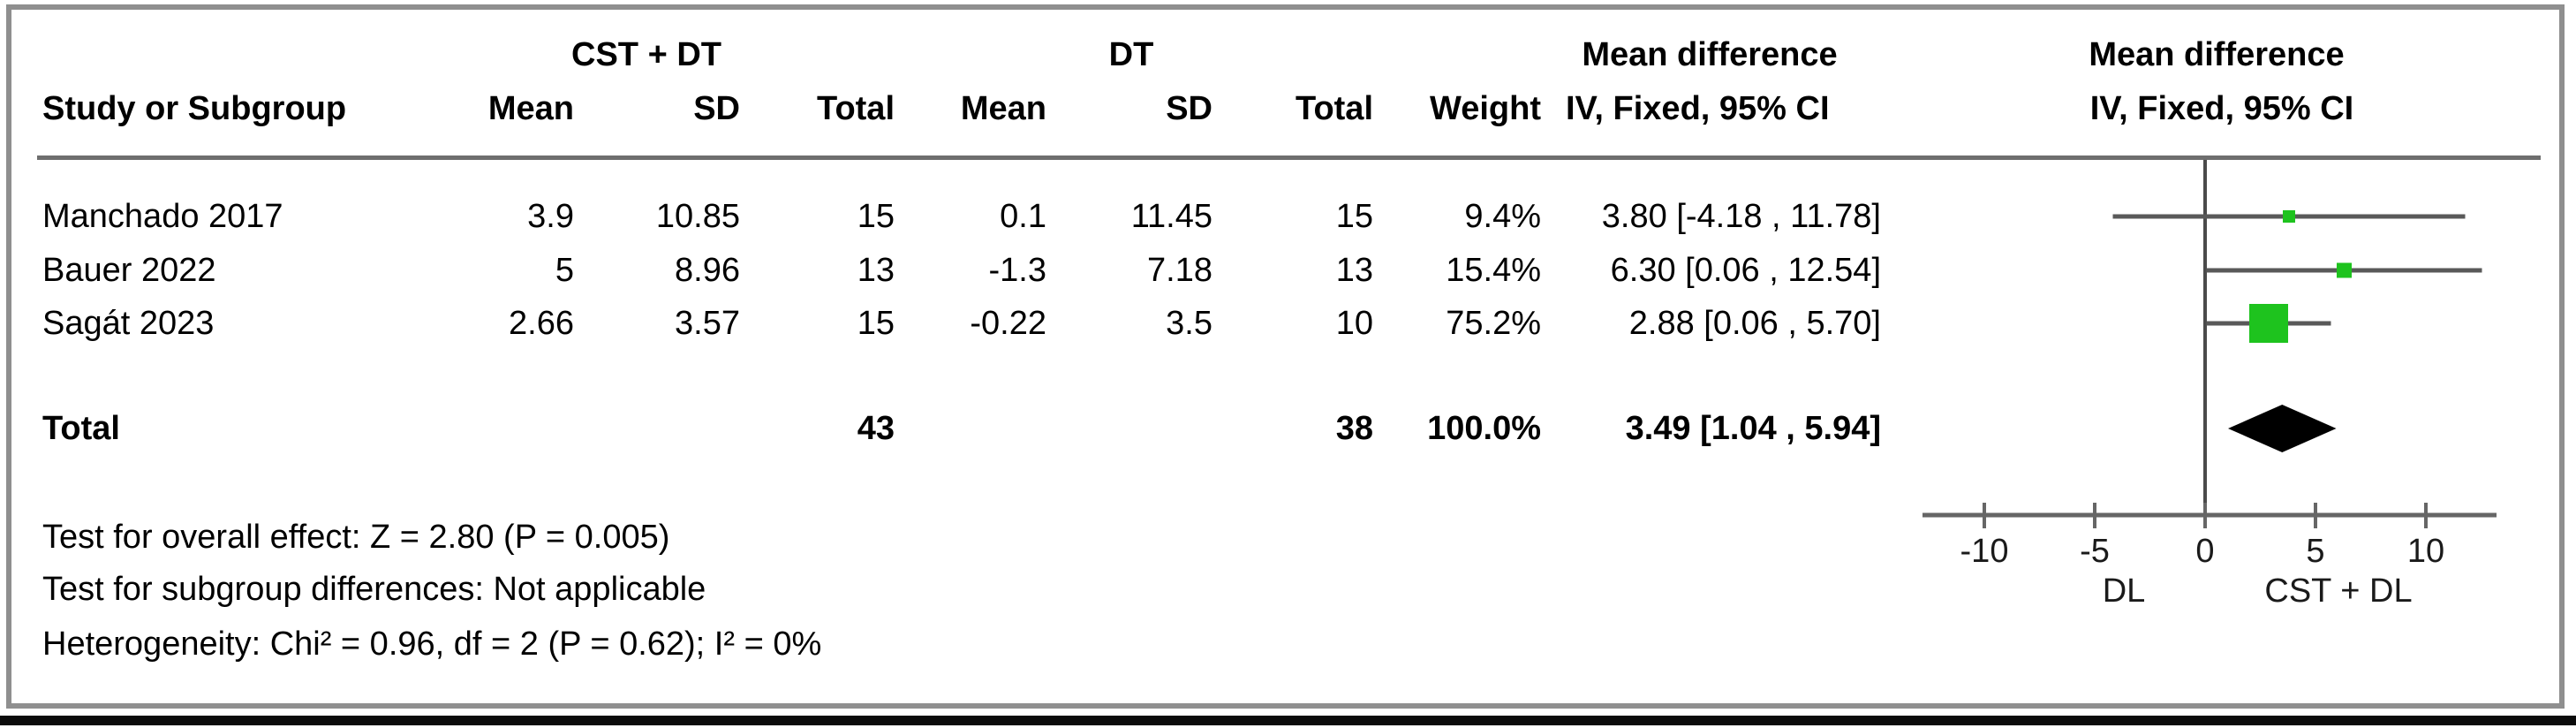 The image size is (2576, 728). Describe the element at coordinates (1493, 270) in the screenshot. I see `row-1-weight: 15.4%` at that location.